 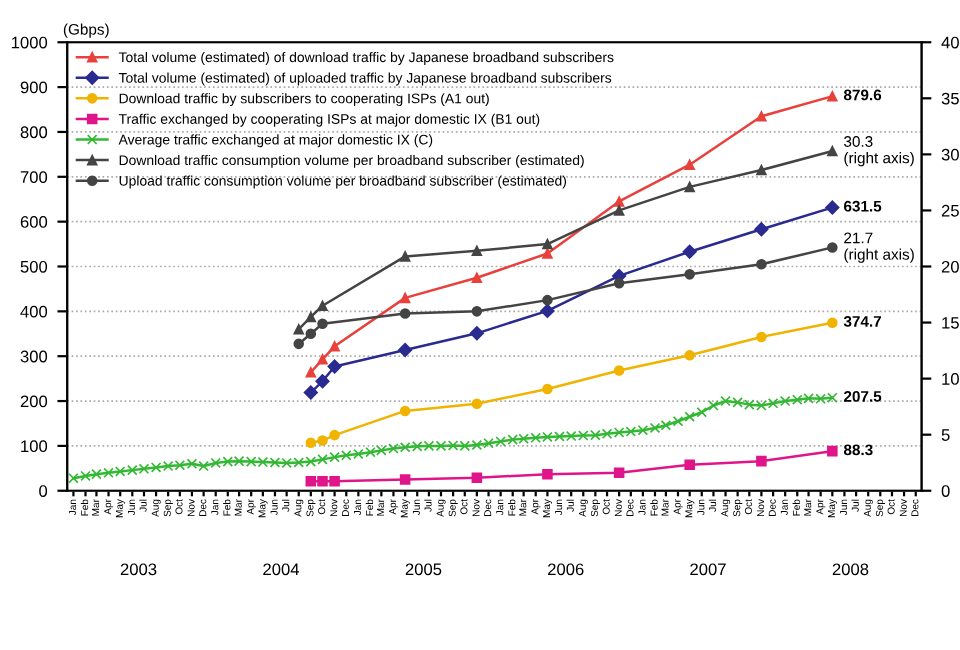 What do you see at coordinates (950, 266) in the screenshot?
I see `y2-tick-label: 20` at bounding box center [950, 266].